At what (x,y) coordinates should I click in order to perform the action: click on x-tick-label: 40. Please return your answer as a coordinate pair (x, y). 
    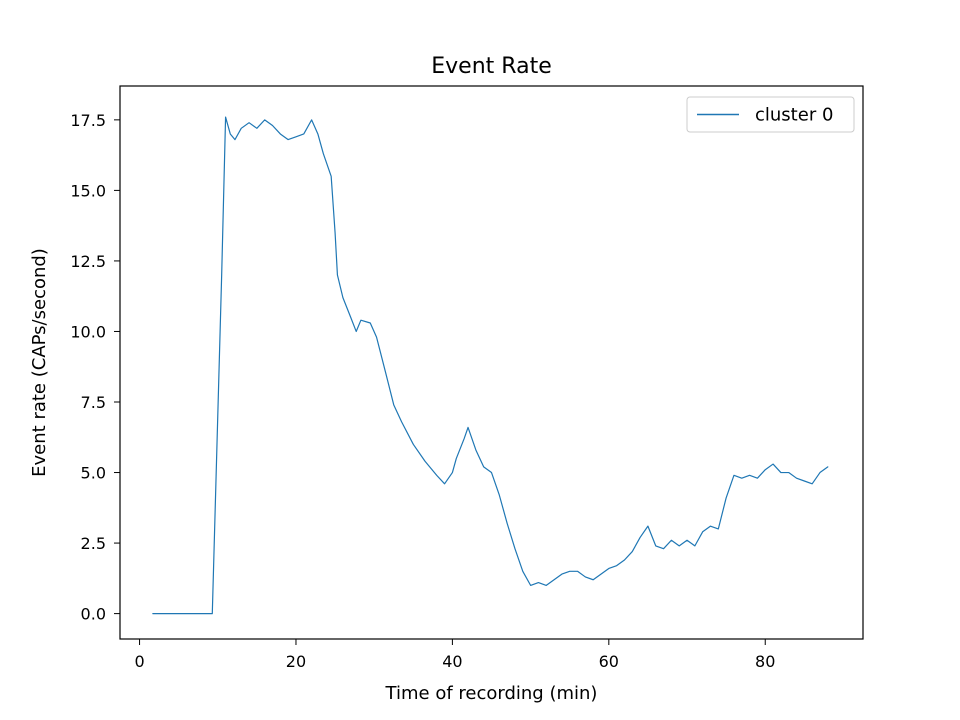
    Looking at the image, I should click on (452, 661).